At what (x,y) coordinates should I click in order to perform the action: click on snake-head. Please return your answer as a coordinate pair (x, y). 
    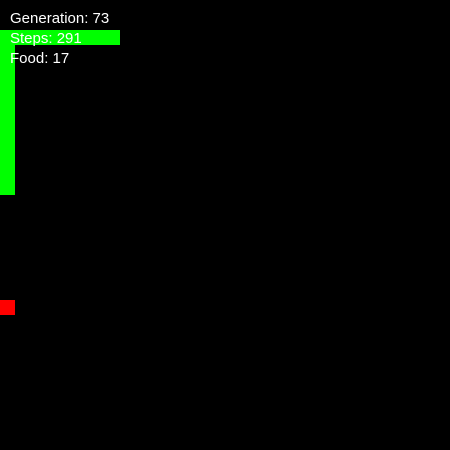
    Looking at the image, I should click on (112, 37).